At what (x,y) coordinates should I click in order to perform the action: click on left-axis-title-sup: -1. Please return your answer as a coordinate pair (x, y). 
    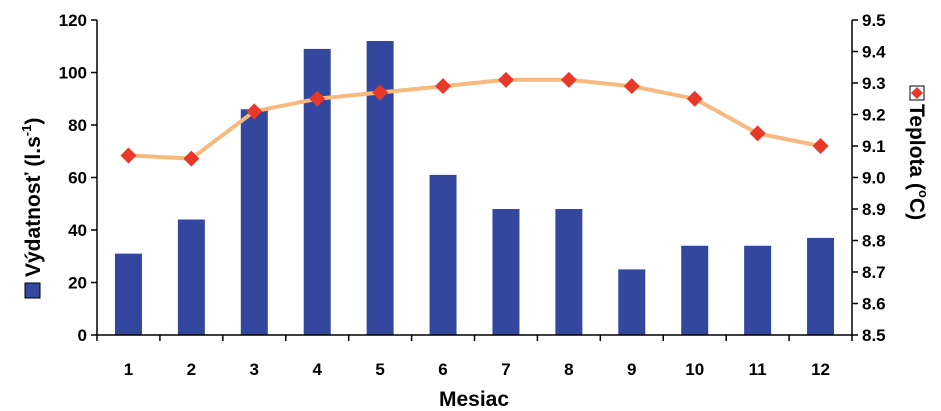
    Looking at the image, I should click on (26, 131).